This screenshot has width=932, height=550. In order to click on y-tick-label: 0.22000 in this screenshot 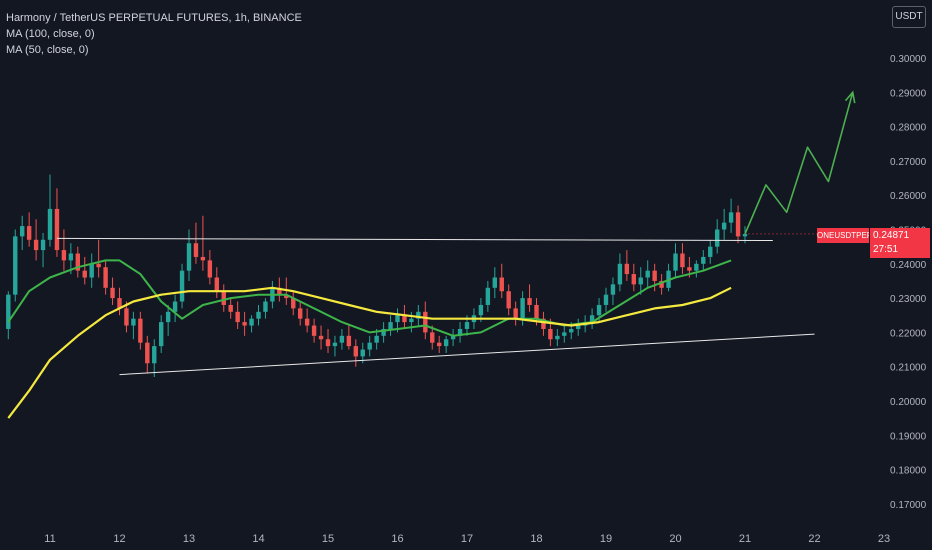, I will do `click(908, 333)`.